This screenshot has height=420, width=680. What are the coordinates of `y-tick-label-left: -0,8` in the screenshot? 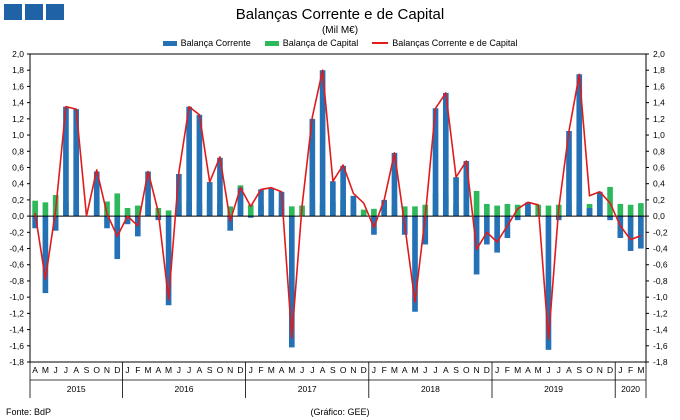 It's located at (16, 281).